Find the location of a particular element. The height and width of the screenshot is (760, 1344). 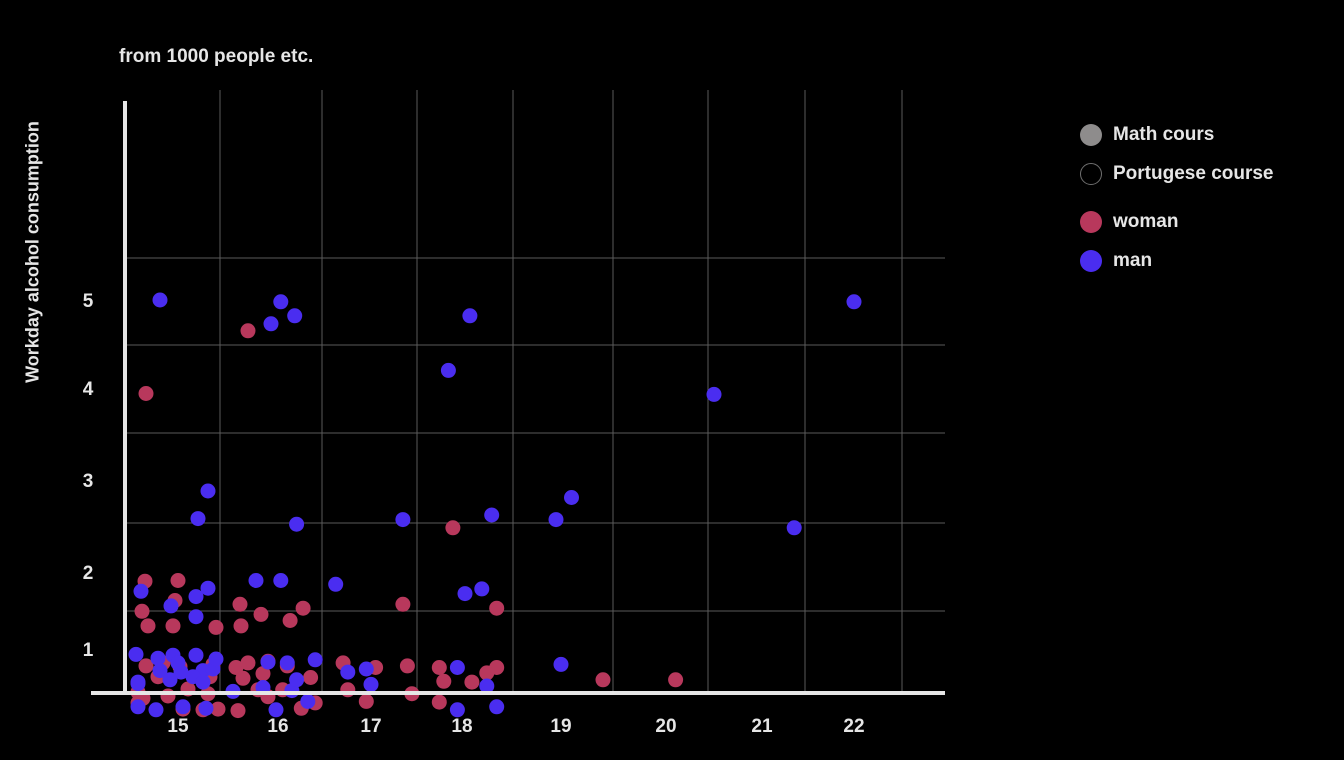

y-tick-label: 3 is located at coordinates (88, 481).